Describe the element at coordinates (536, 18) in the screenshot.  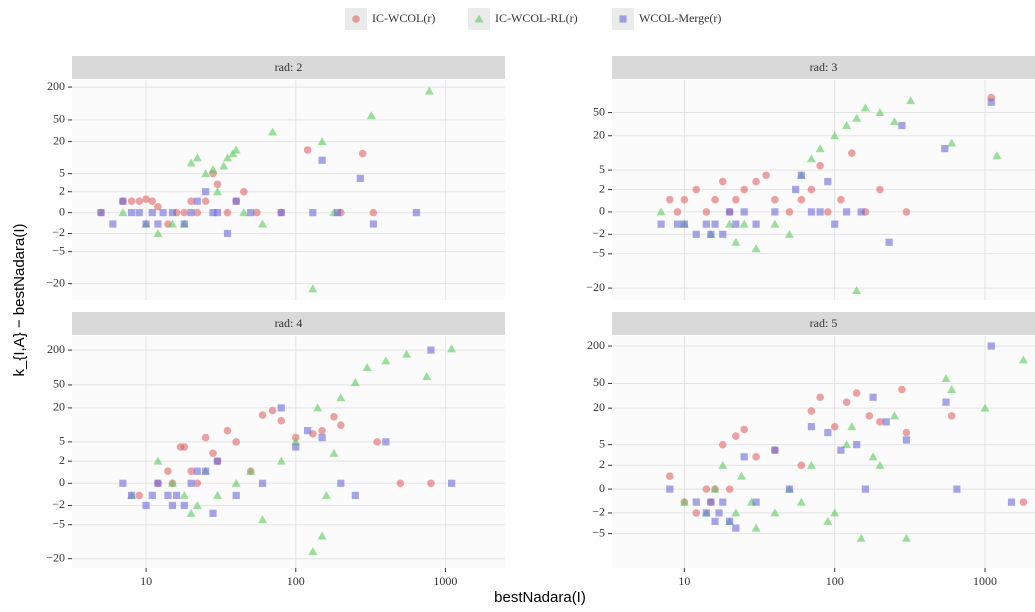
I see `legend-label: IC-WCOL-RL(r)` at that location.